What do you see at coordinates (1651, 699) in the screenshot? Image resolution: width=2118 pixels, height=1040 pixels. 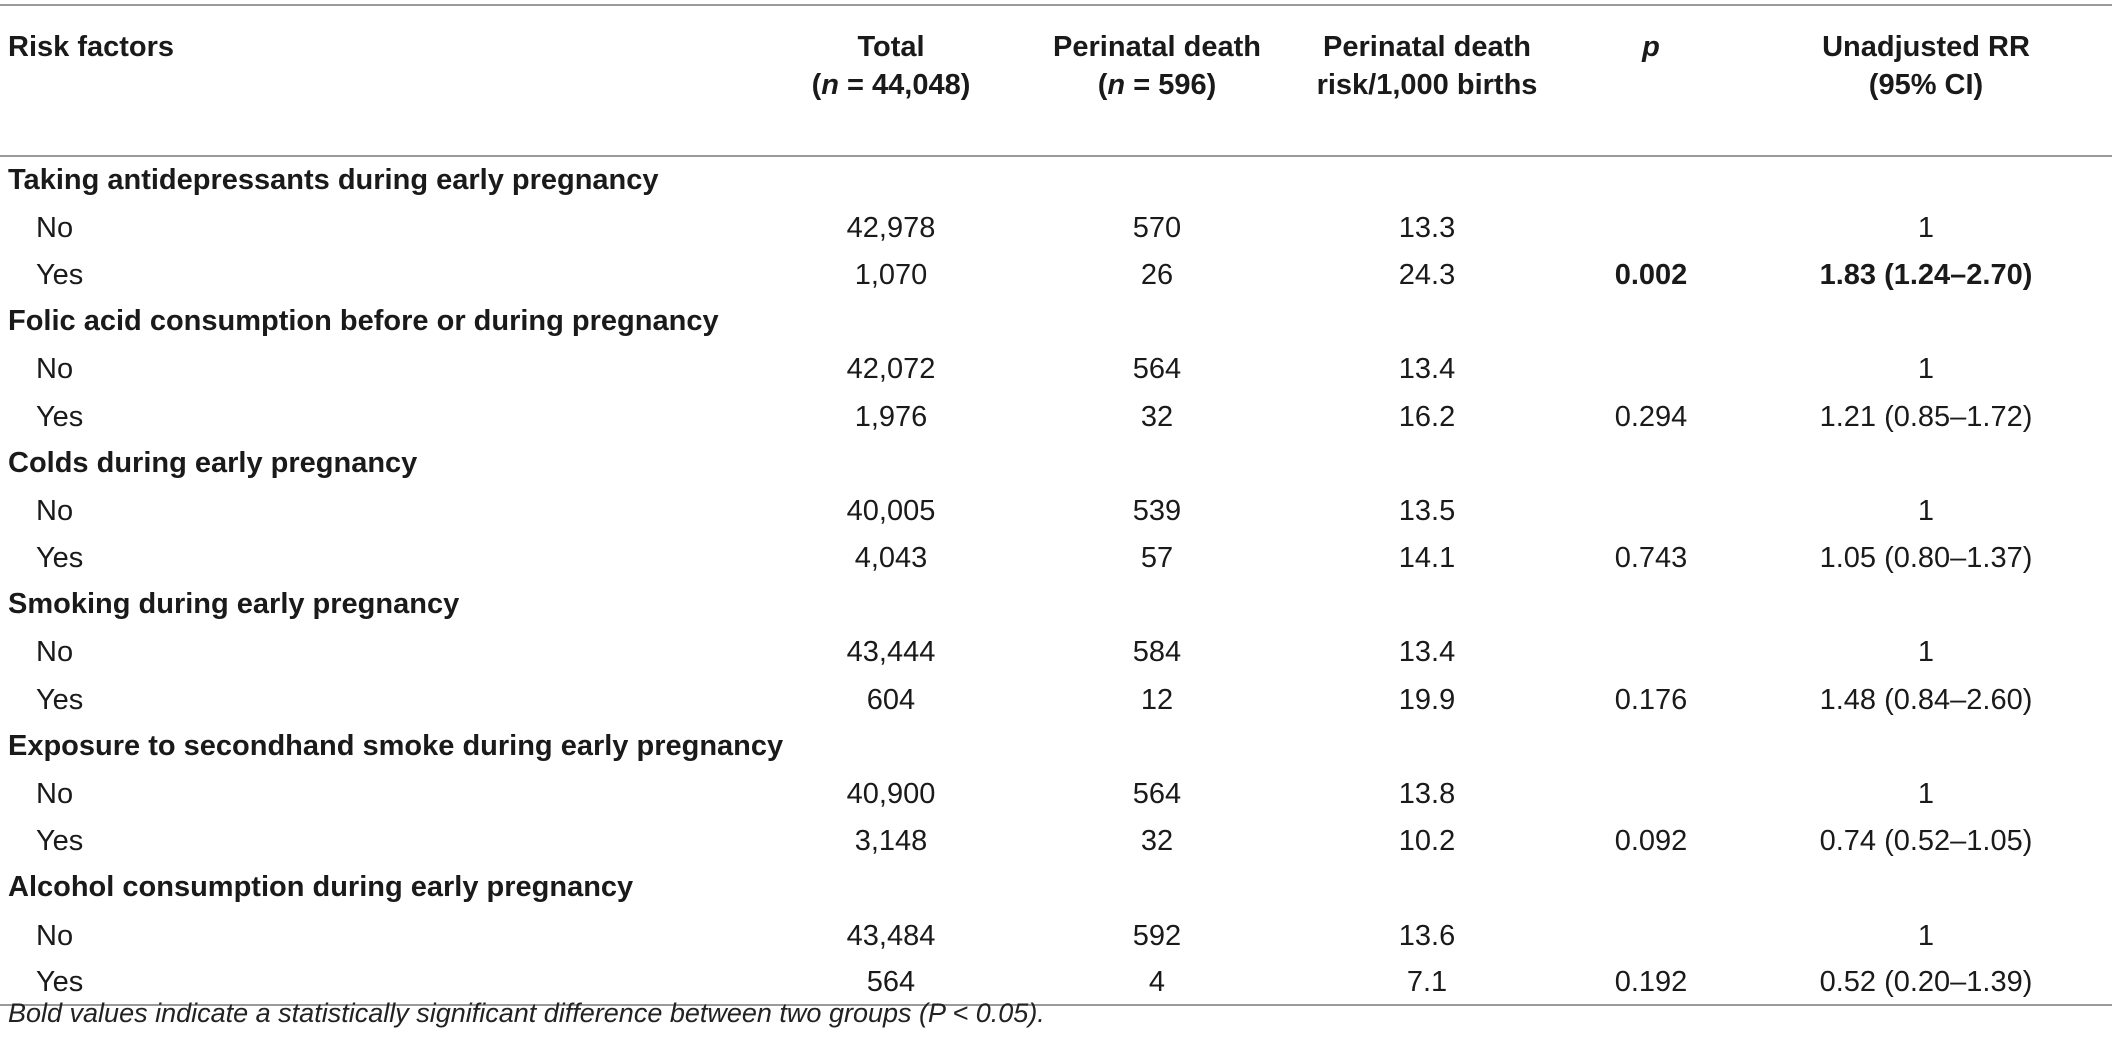 I see `cell-p-value: 0.176` at bounding box center [1651, 699].